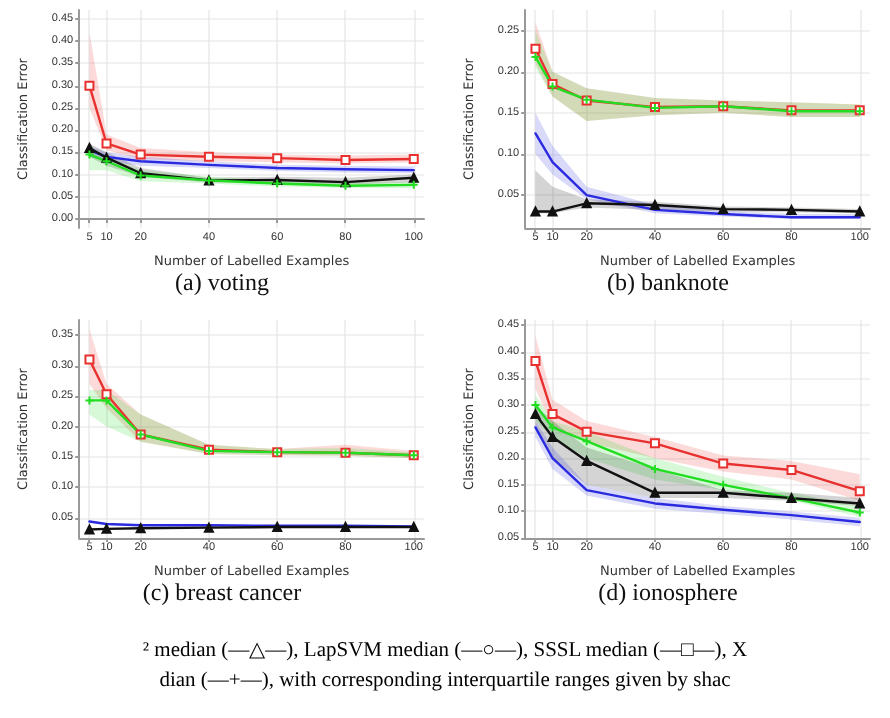 This screenshot has height=718, width=890. Describe the element at coordinates (222, 592) in the screenshot. I see `text: (c) breast cancer` at that location.